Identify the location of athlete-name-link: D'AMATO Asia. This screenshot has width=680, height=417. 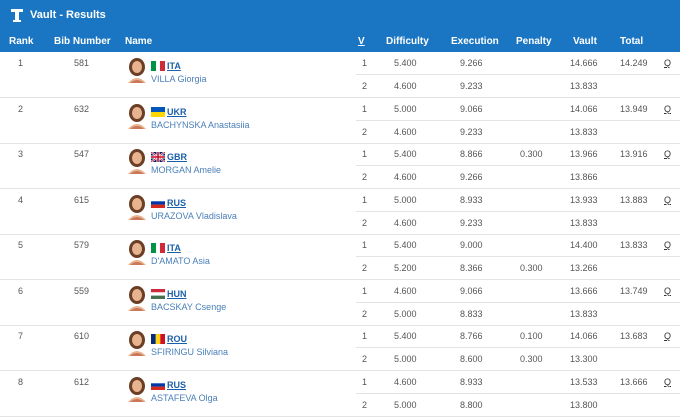
(180, 261).